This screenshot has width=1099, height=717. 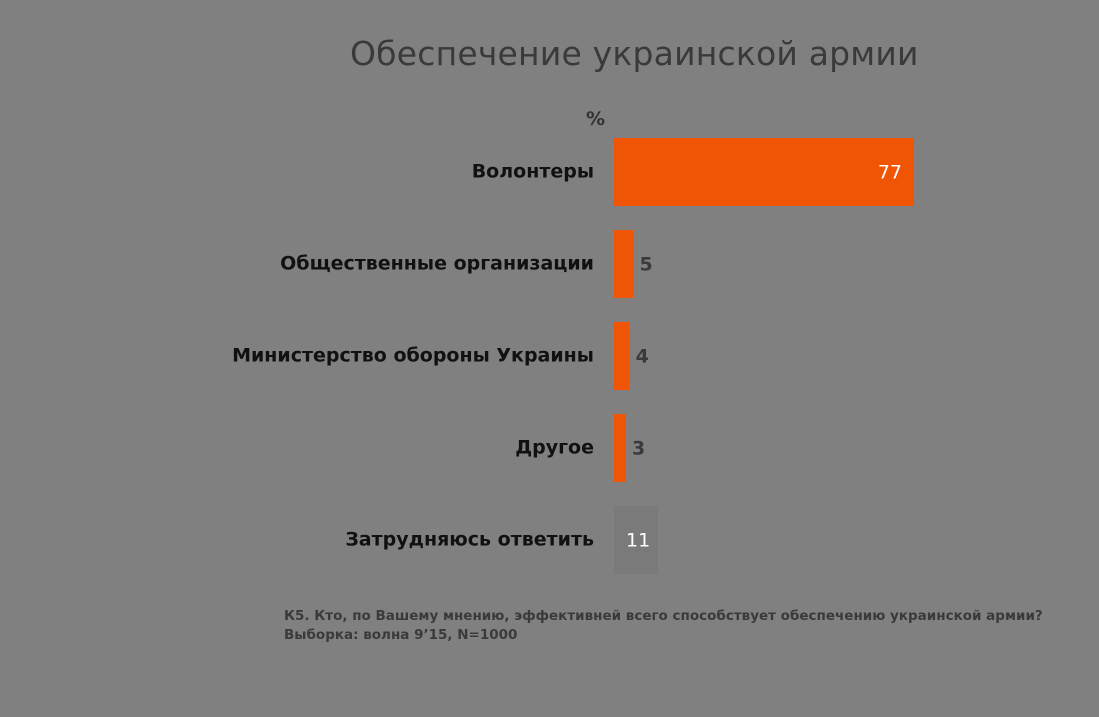 What do you see at coordinates (638, 449) in the screenshot?
I see `value-label: 3` at bounding box center [638, 449].